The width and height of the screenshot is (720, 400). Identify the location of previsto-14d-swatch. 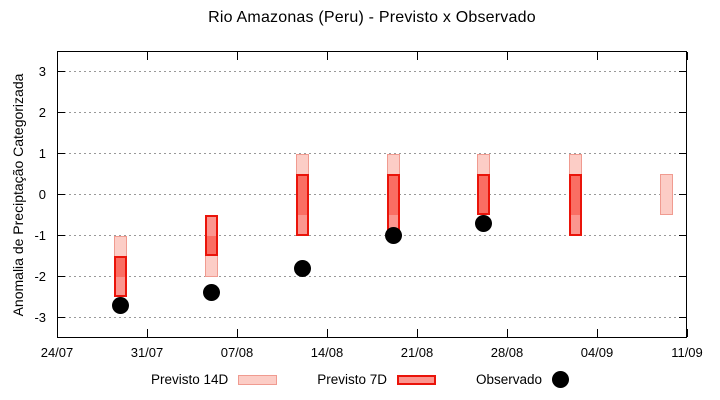
(258, 379).